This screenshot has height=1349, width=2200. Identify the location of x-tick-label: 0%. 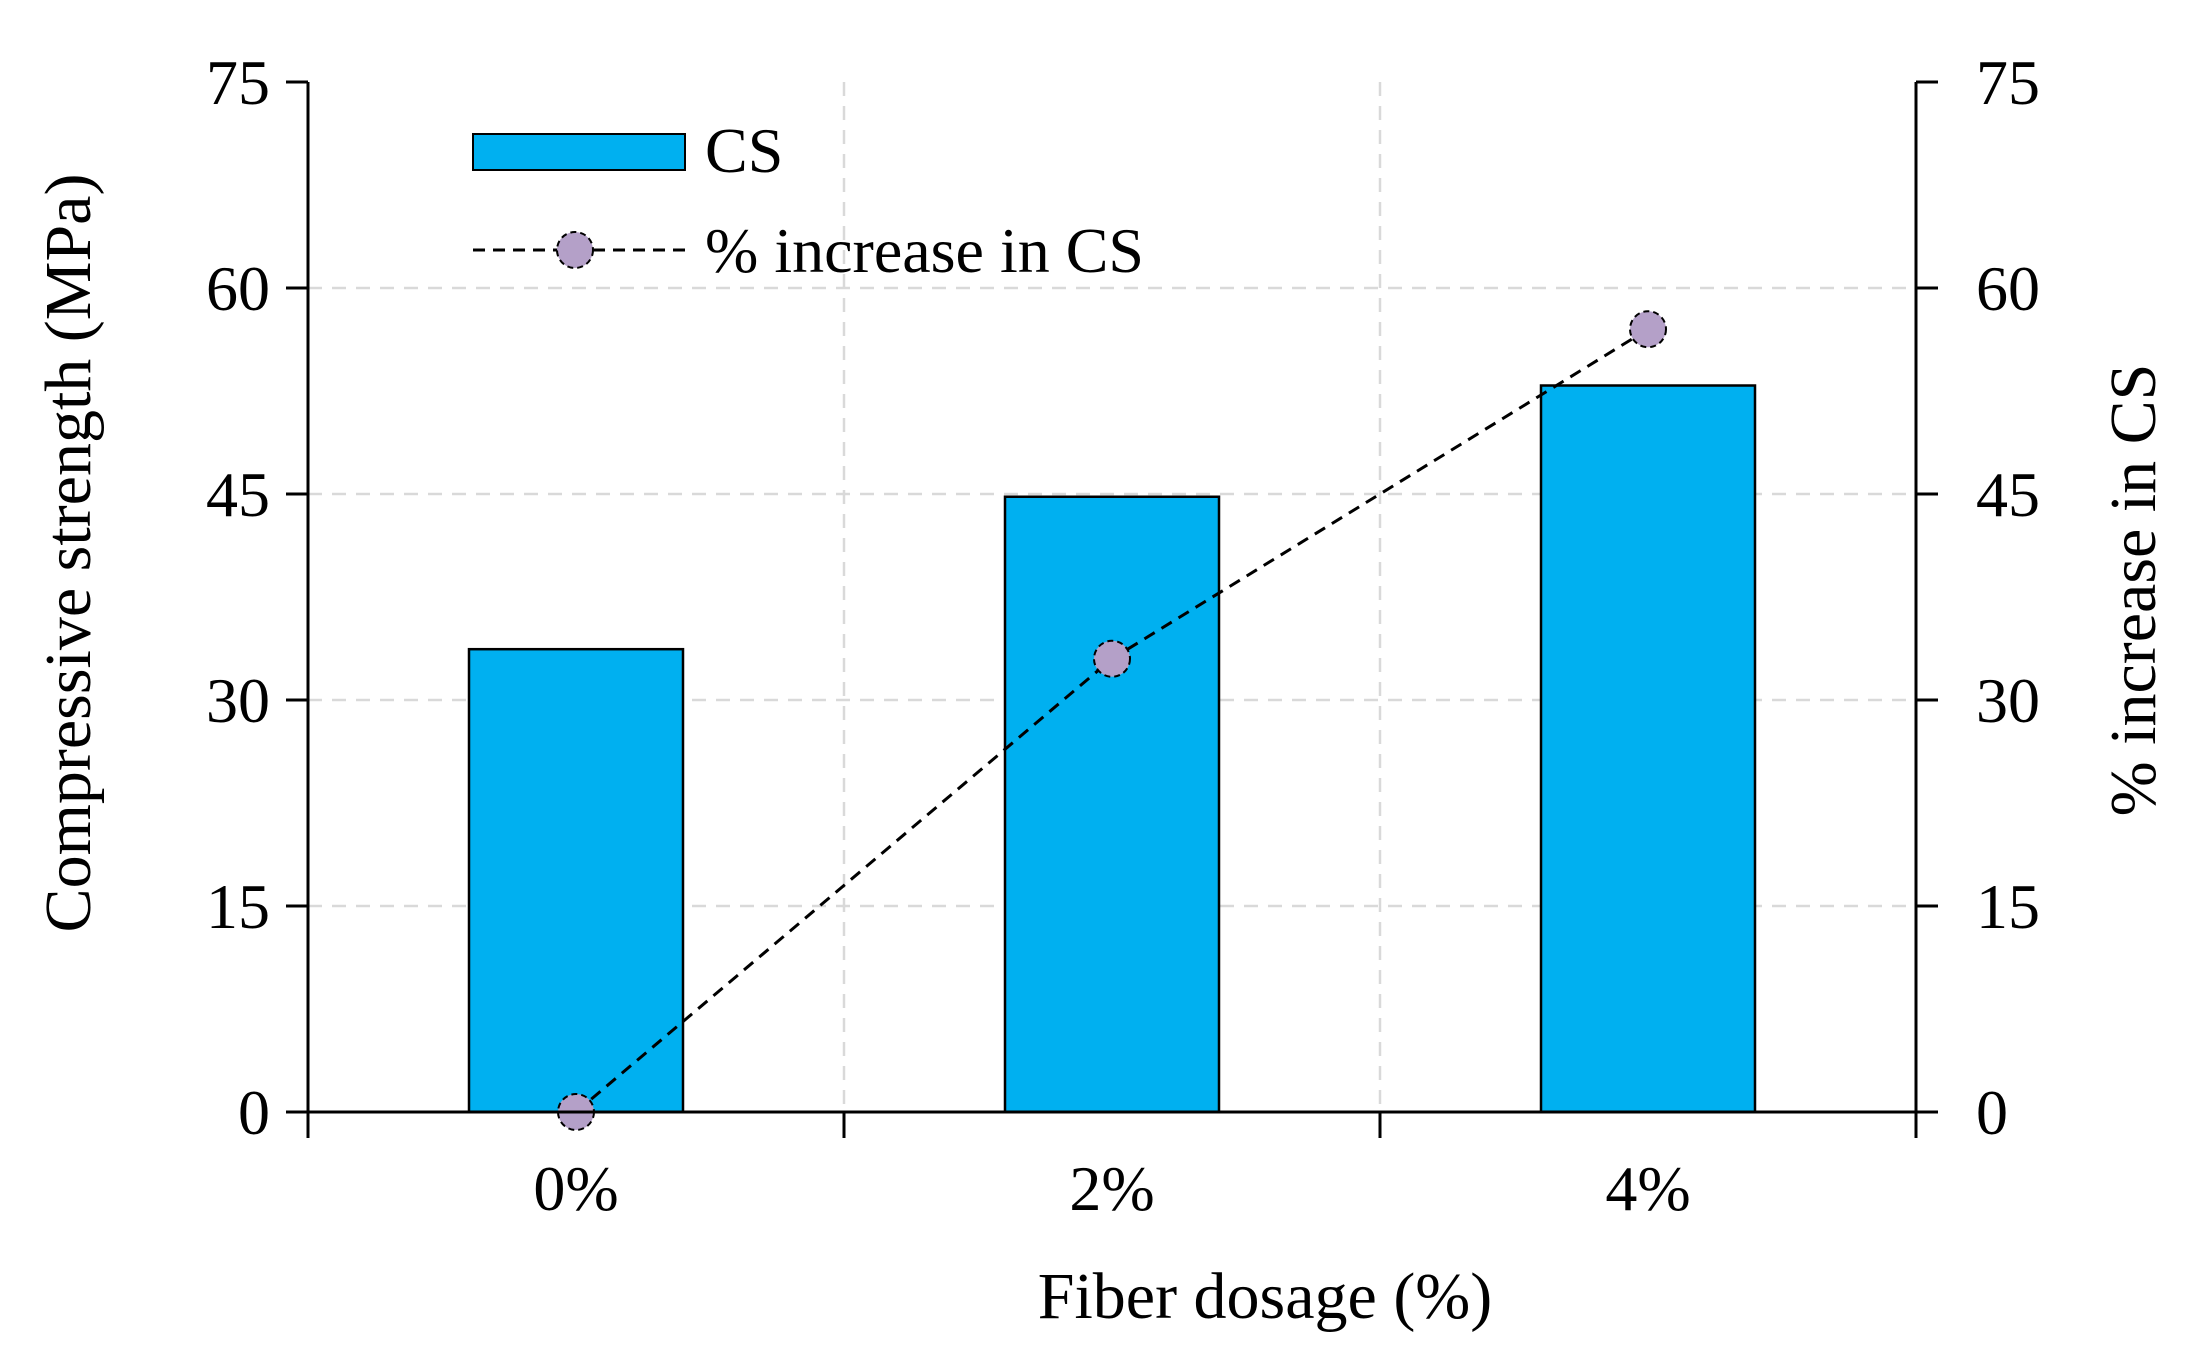
(575, 1188).